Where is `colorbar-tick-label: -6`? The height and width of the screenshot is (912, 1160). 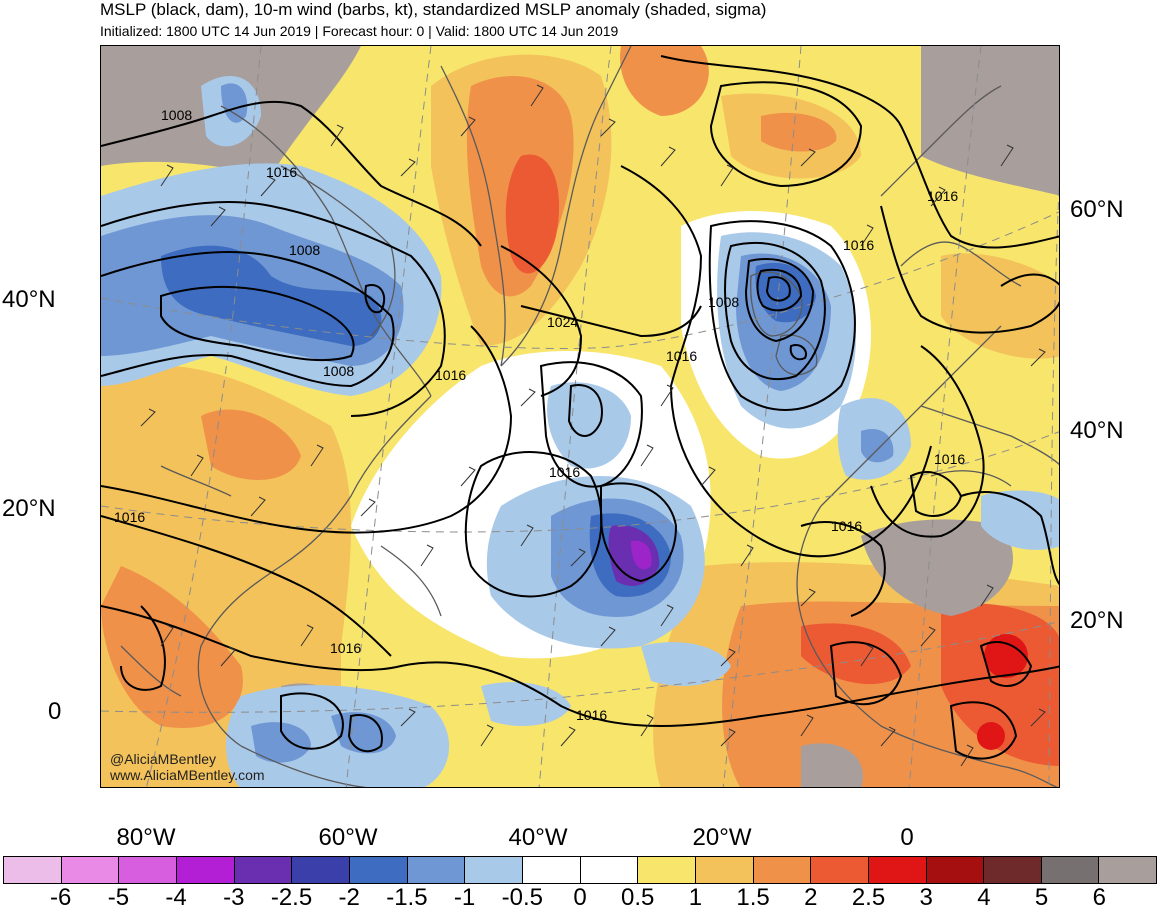 colorbar-tick-label: -6 is located at coordinates (61, 897).